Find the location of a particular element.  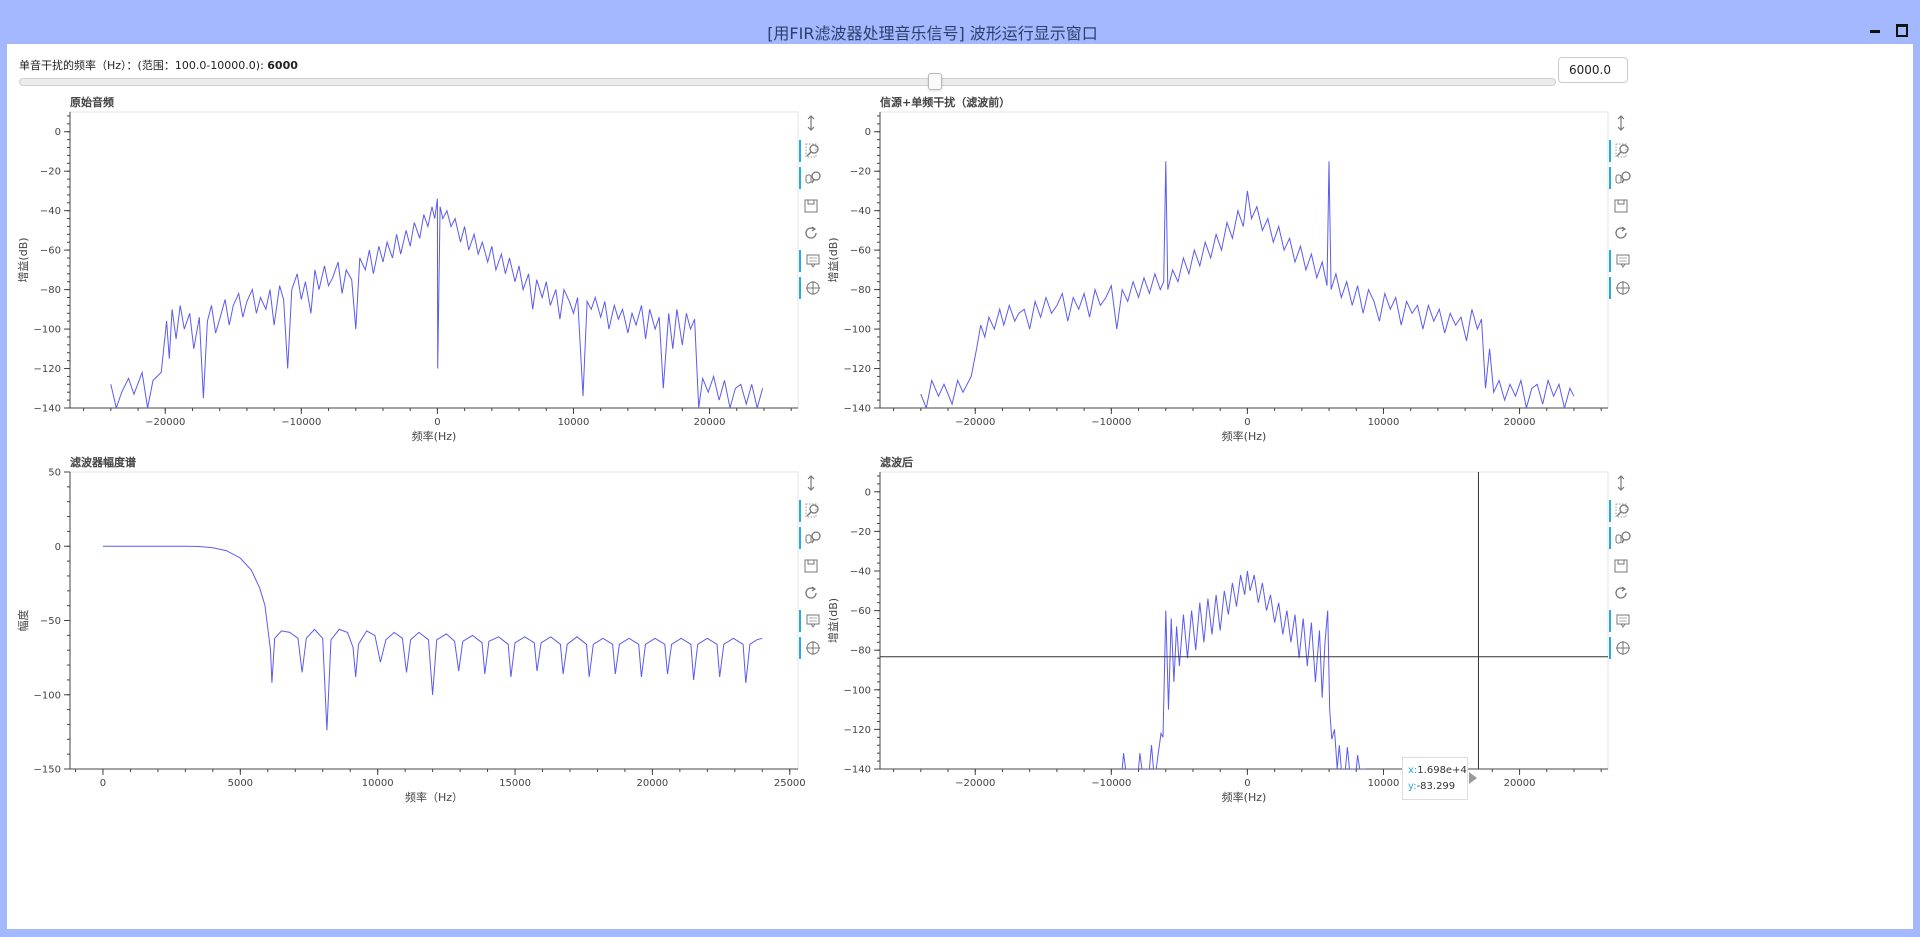

tooltip-arrow is located at coordinates (1473, 778).